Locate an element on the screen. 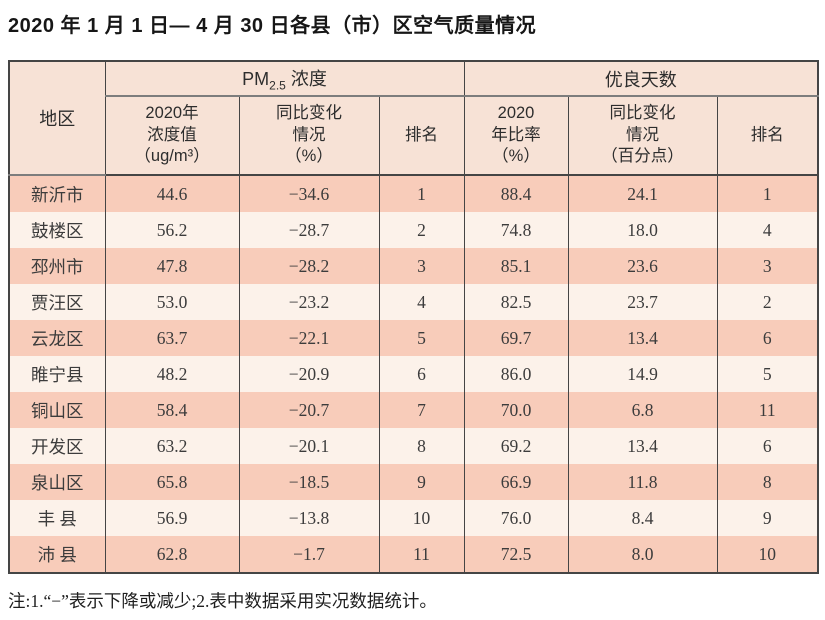  region-cell: 沛 县 is located at coordinates (57, 554).